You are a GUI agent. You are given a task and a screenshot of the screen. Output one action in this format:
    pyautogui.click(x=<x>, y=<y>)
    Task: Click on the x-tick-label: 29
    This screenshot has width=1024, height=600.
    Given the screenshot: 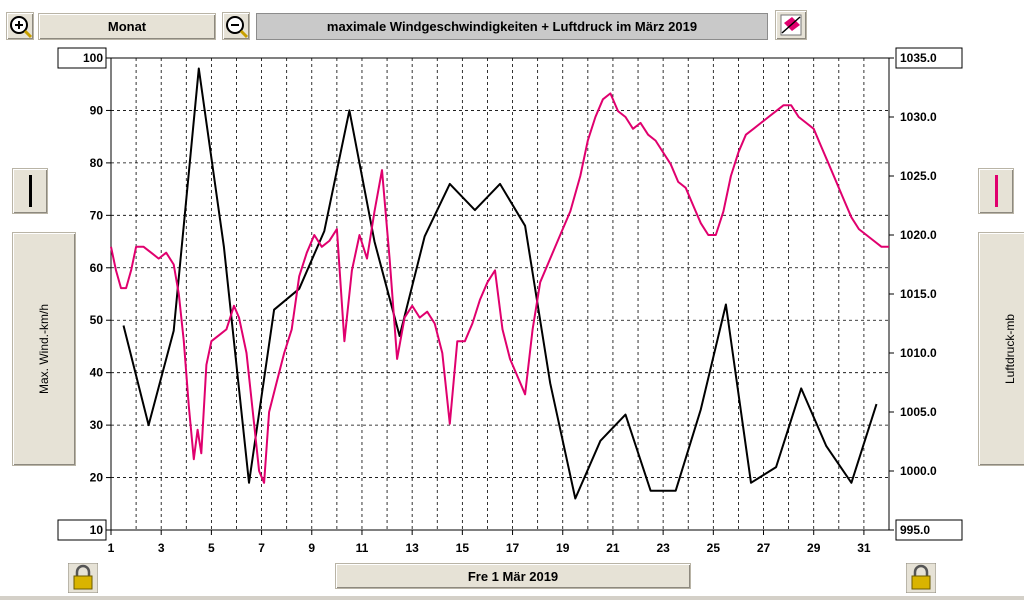 What is the action you would take?
    pyautogui.click(x=814, y=548)
    